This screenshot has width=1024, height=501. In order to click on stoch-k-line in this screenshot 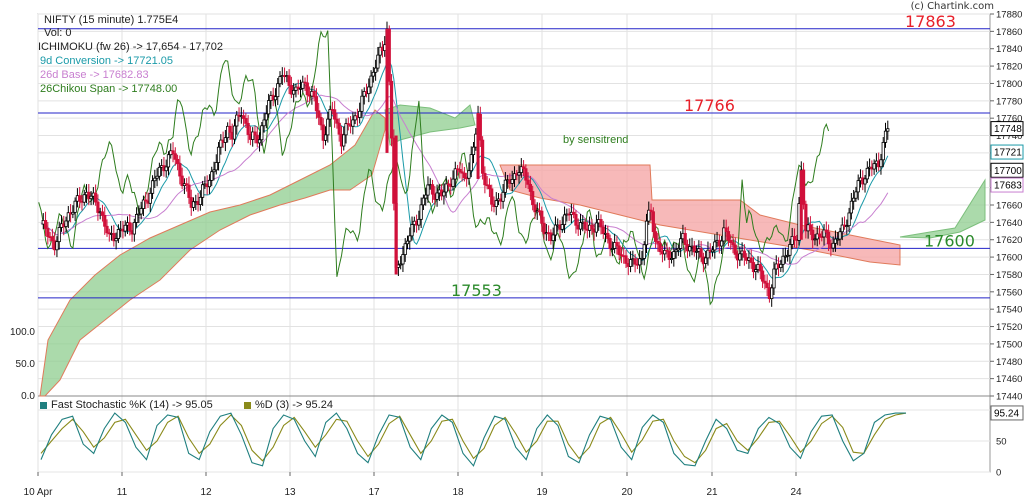, I will do `click(473, 439)`.